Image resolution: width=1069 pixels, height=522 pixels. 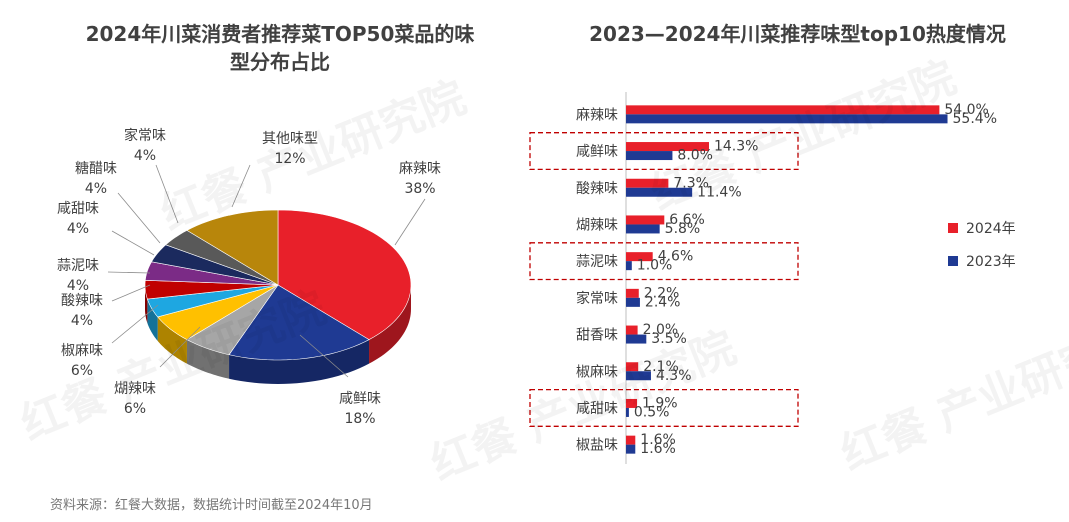 What do you see at coordinates (661, 367) in the screenshot?
I see `bar-value-label: 2.1%` at bounding box center [661, 367].